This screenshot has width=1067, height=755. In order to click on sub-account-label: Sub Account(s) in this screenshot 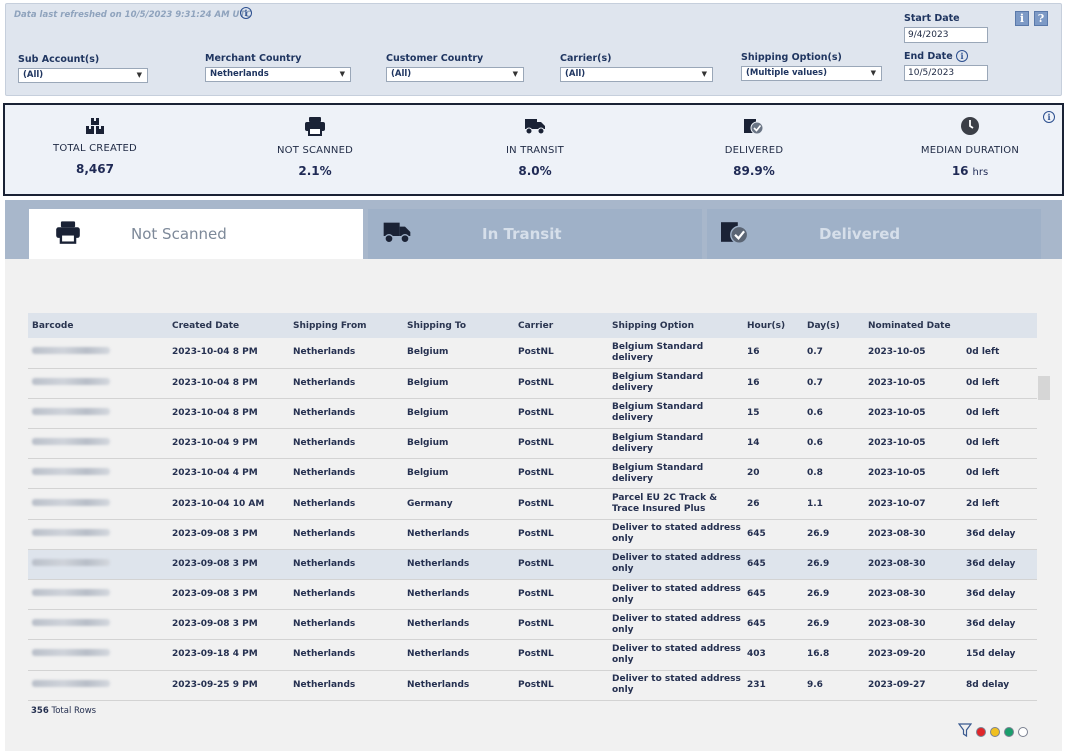, I will do `click(59, 59)`.